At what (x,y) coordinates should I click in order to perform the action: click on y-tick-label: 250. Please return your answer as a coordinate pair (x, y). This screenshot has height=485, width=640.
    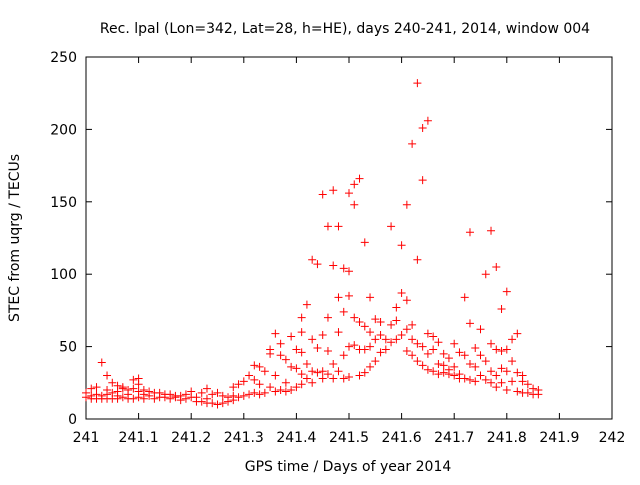
    Looking at the image, I should click on (63, 58).